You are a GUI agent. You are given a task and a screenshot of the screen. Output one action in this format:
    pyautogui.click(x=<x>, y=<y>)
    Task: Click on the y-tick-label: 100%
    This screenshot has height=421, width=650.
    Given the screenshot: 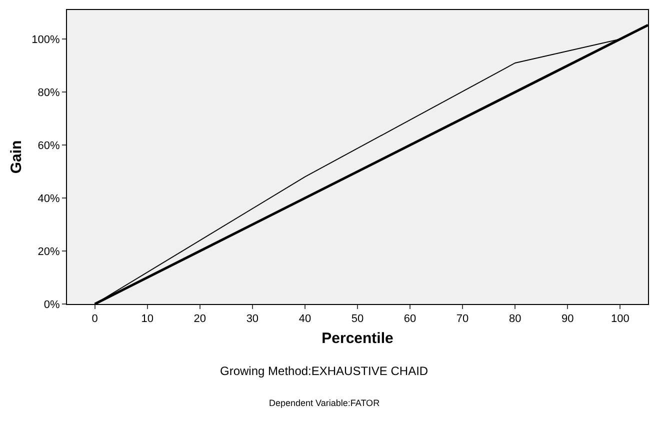 What is the action you would take?
    pyautogui.click(x=46, y=40)
    